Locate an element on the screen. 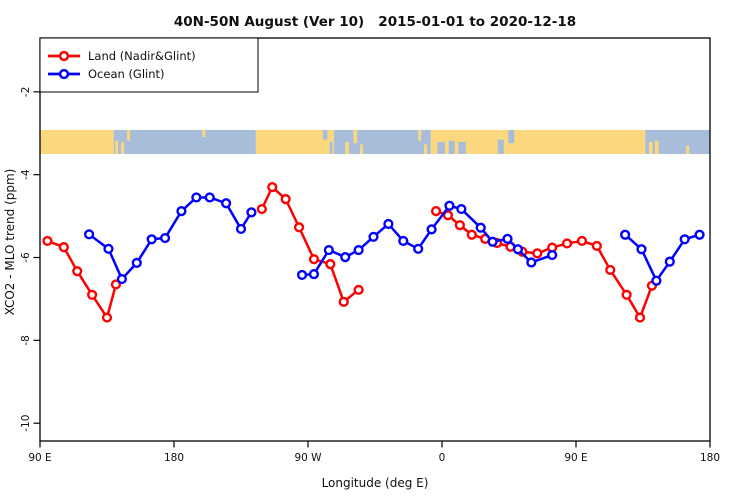 This screenshot has height=500, width=750. y-tick-label-3: -8 is located at coordinates (26, 340).